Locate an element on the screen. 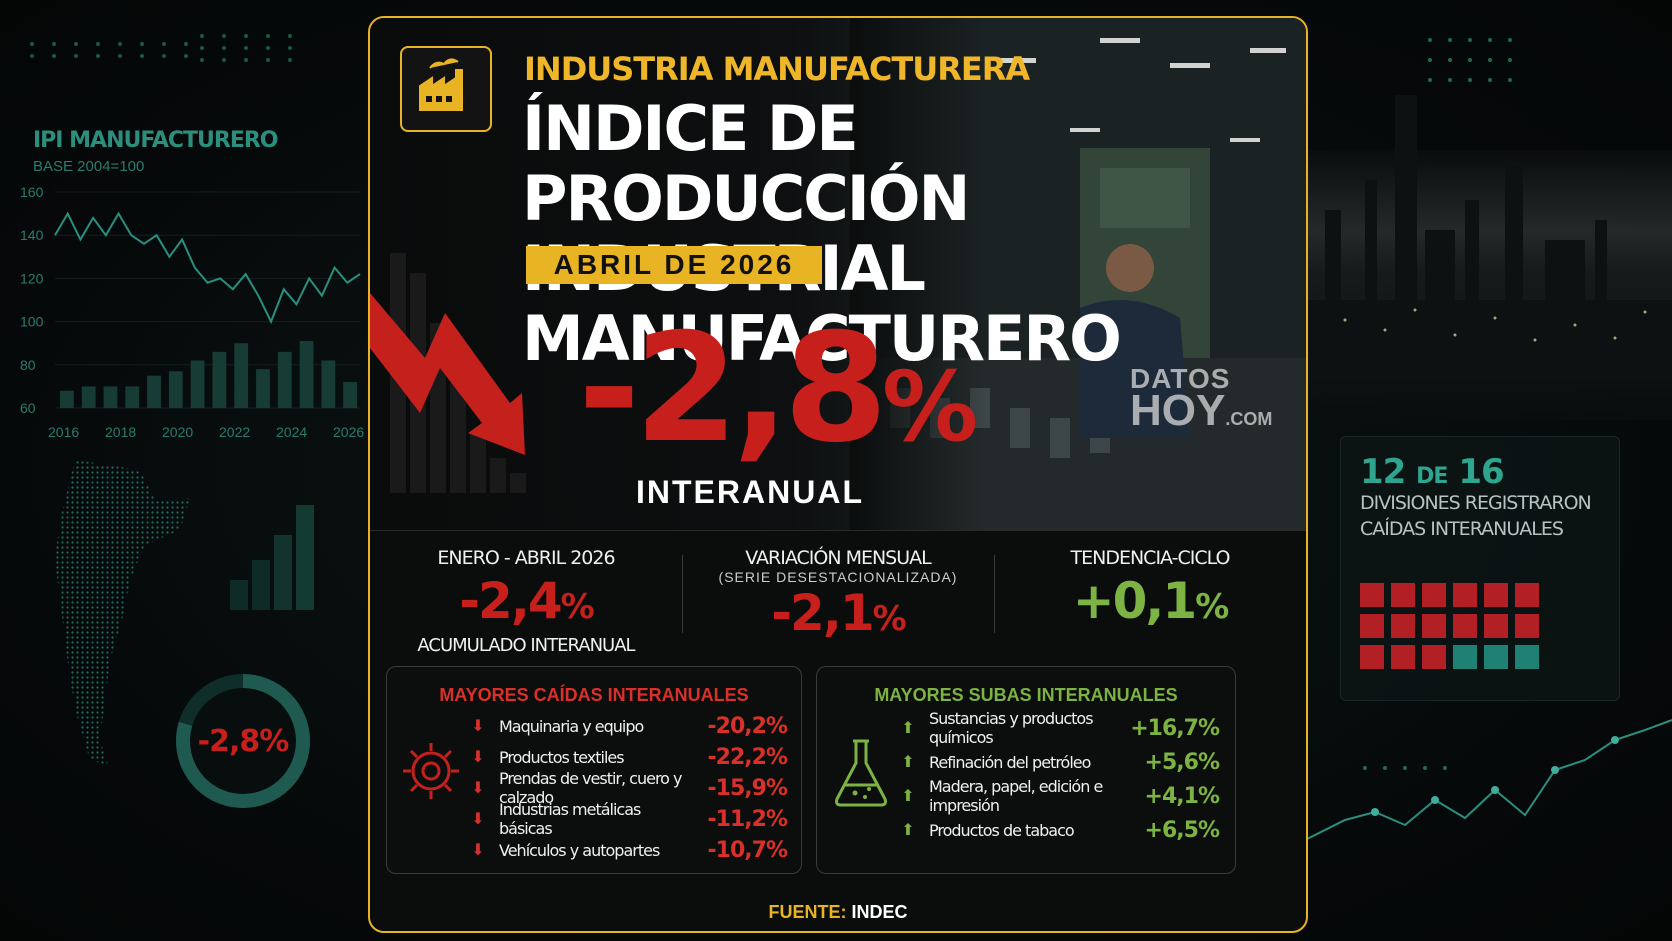 This screenshot has height=941, width=1672. x-tick-label: 2018 is located at coordinates (120, 432).